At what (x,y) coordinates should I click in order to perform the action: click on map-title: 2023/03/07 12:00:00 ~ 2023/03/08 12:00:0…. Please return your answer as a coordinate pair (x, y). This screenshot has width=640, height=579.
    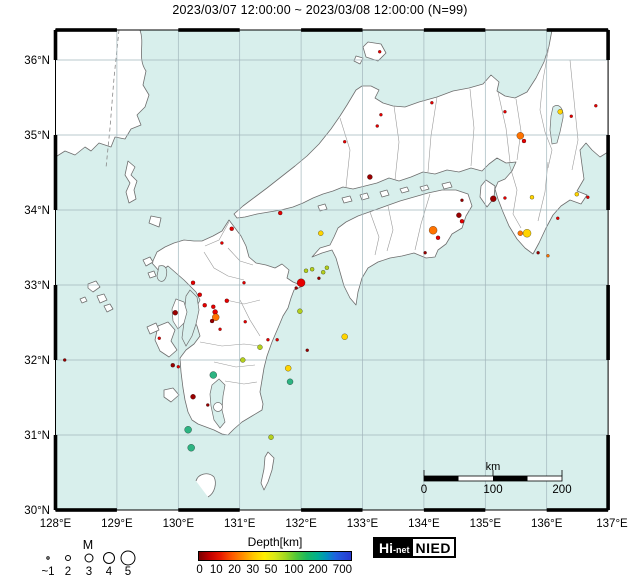
    Looking at the image, I should click on (320, 10).